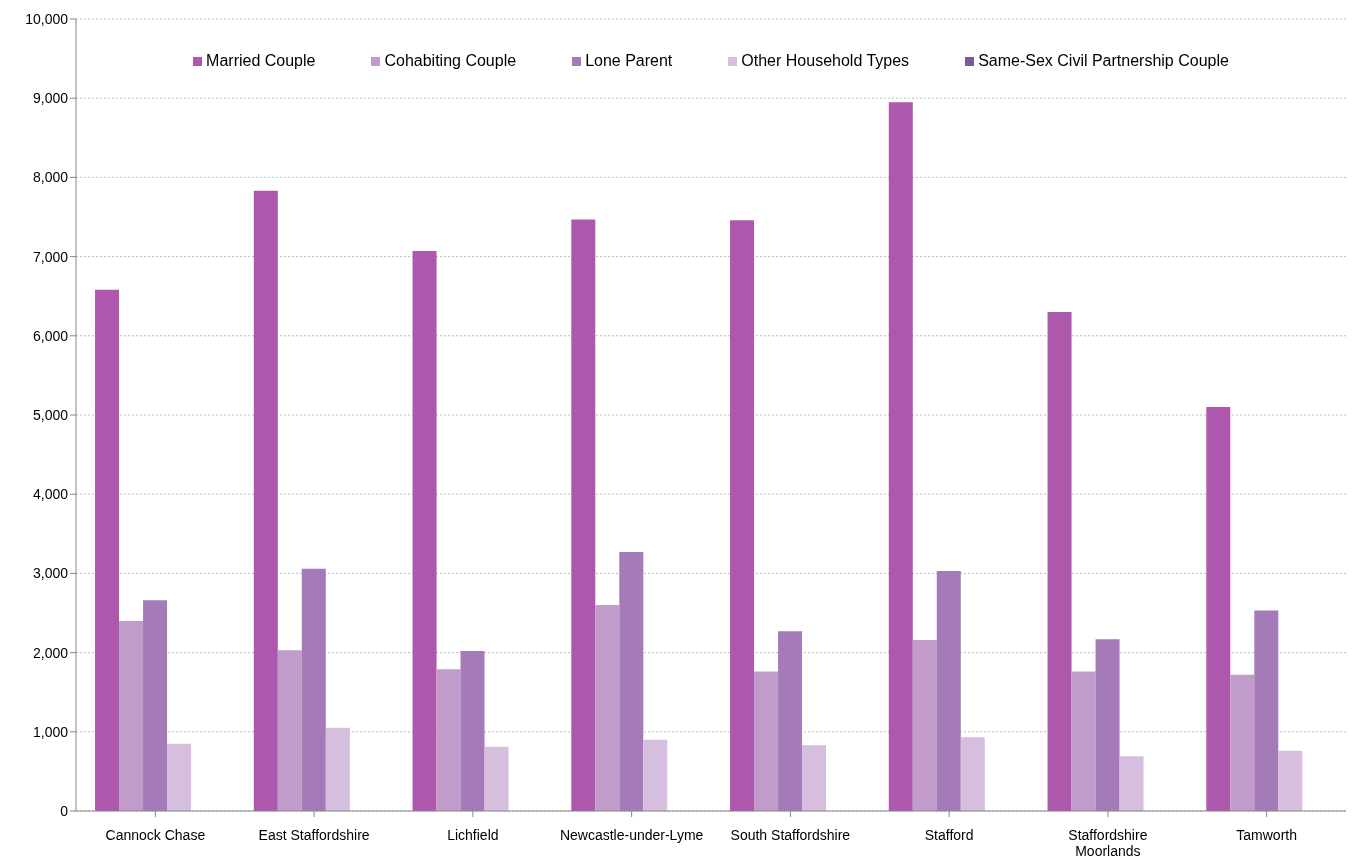 The image size is (1354, 857). I want to click on y-tick-label: 4,000, so click(50, 494).